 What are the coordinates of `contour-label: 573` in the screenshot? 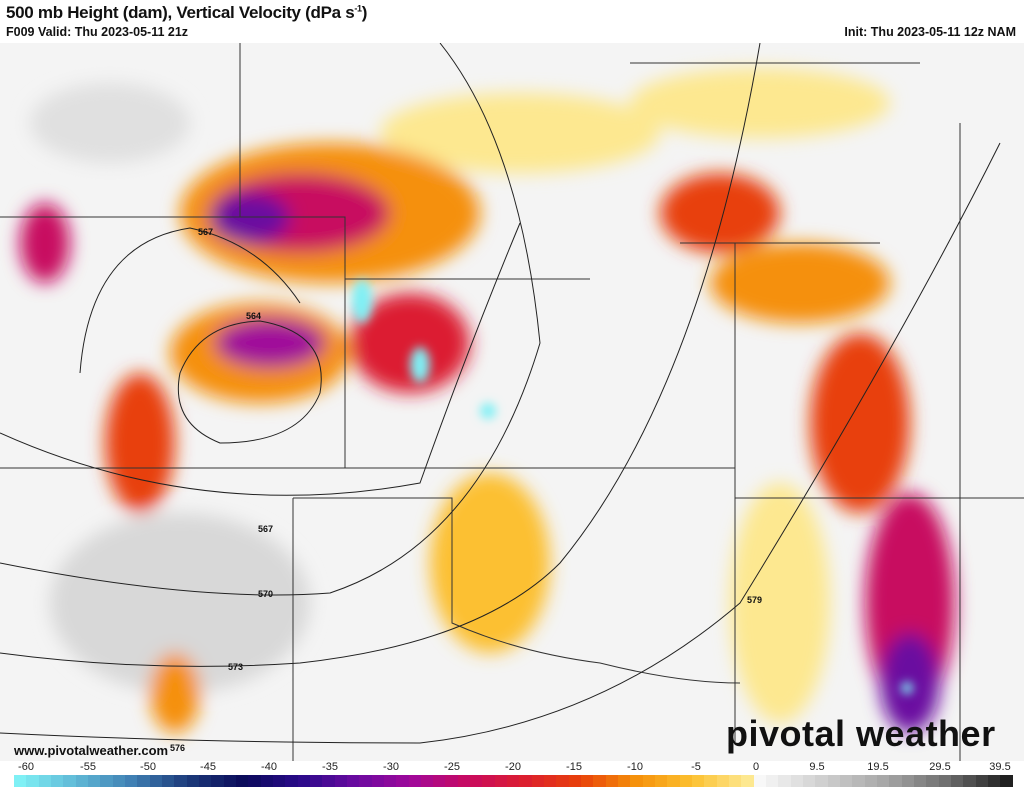 It's located at (235, 667).